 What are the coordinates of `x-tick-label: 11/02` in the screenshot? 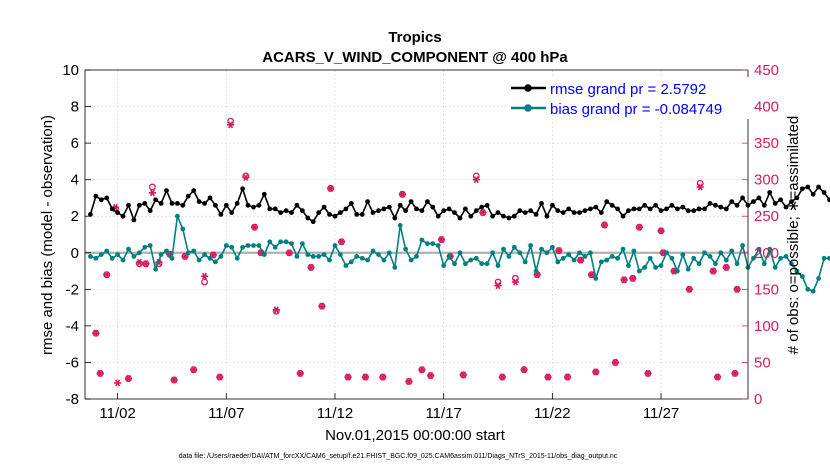 It's located at (117, 413).